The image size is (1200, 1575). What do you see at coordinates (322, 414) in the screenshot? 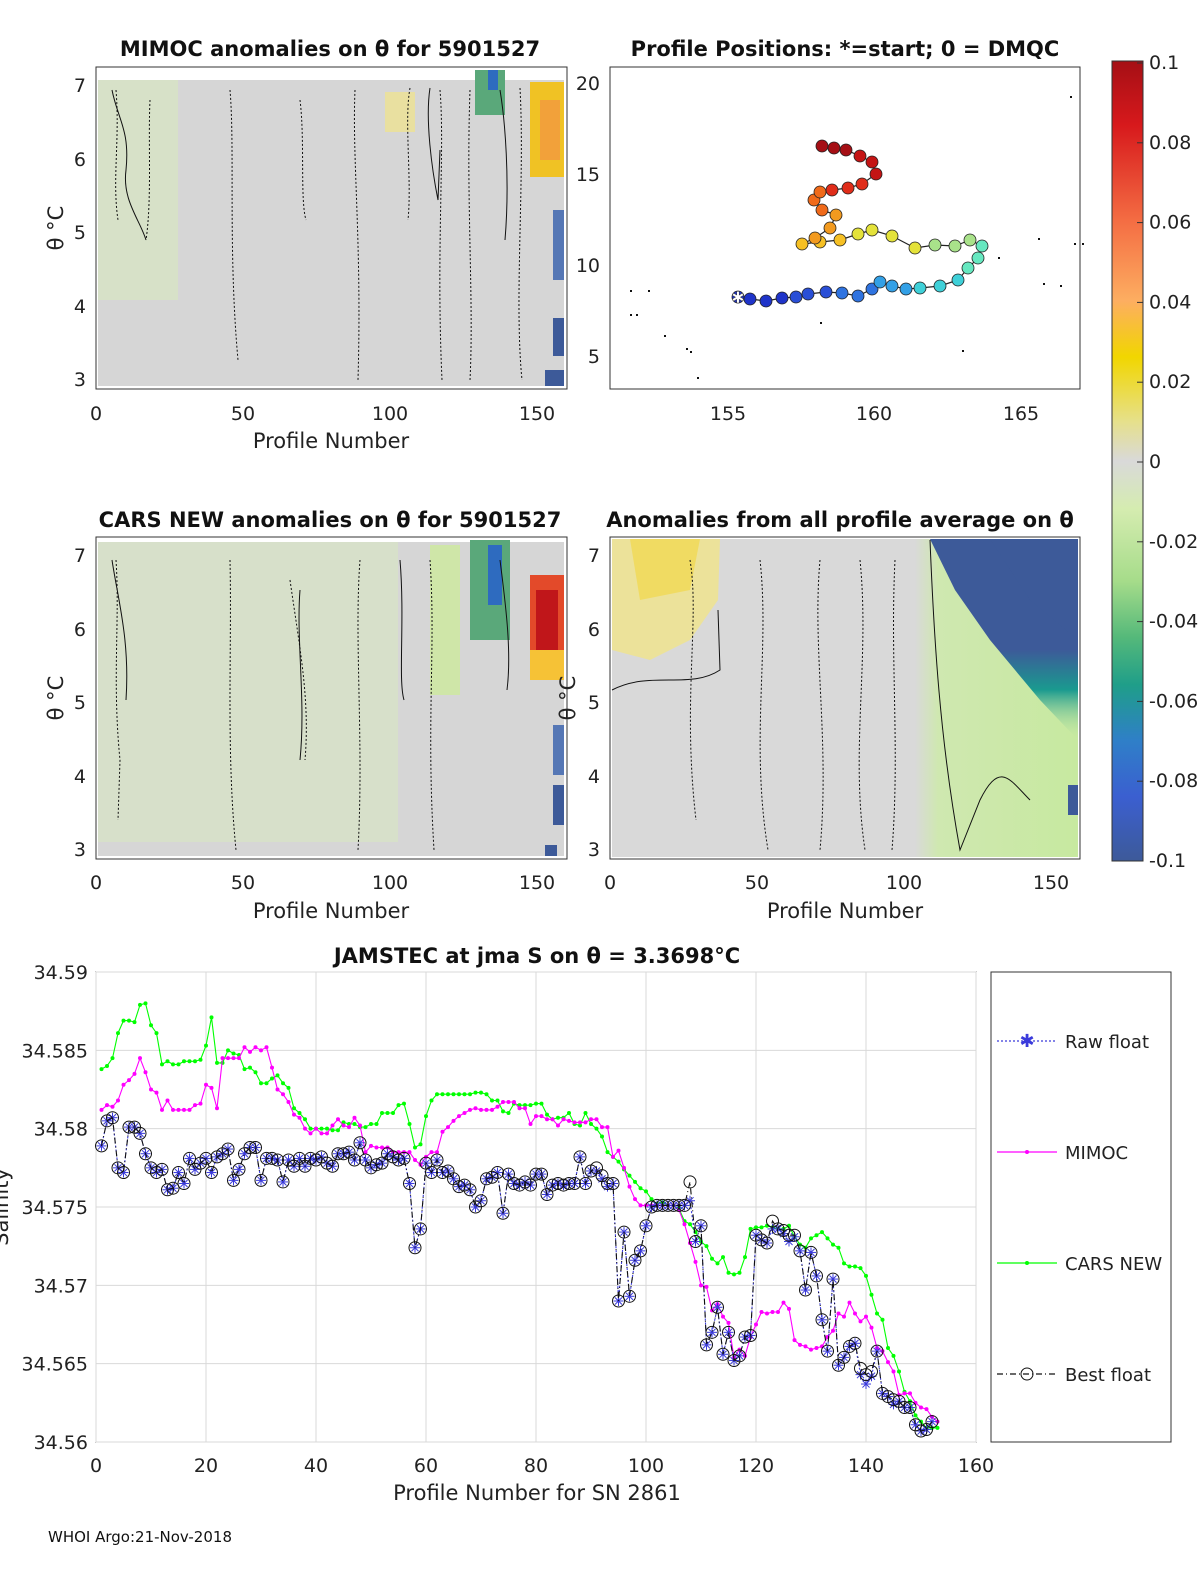
I see `mimoc-xticks: 0 50 100 150` at bounding box center [322, 414].